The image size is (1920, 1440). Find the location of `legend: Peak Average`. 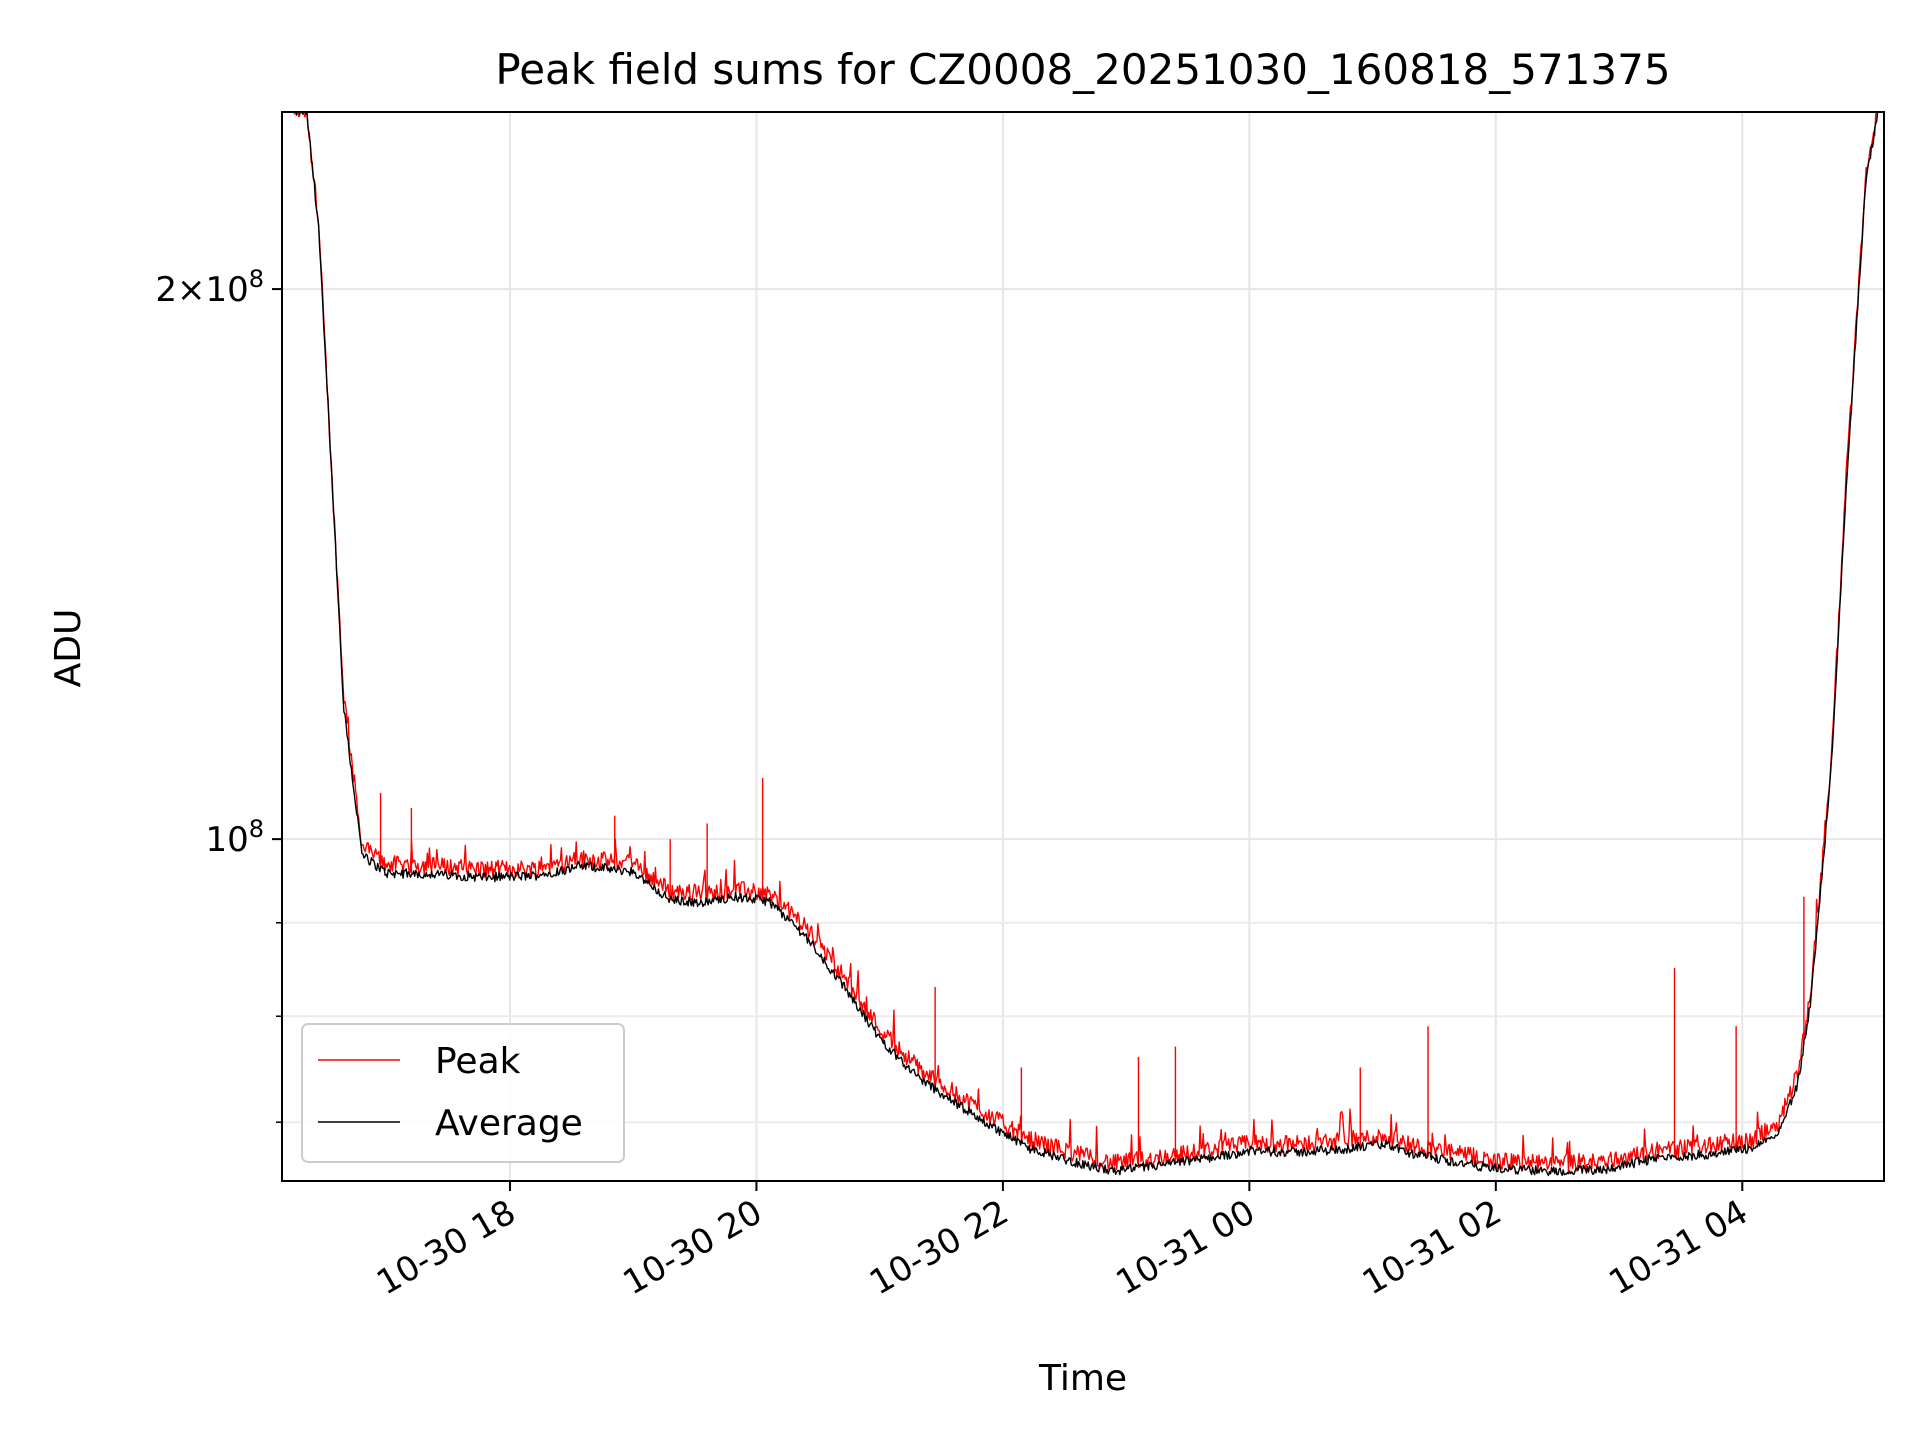

legend: Peak Average is located at coordinates (463, 1093).